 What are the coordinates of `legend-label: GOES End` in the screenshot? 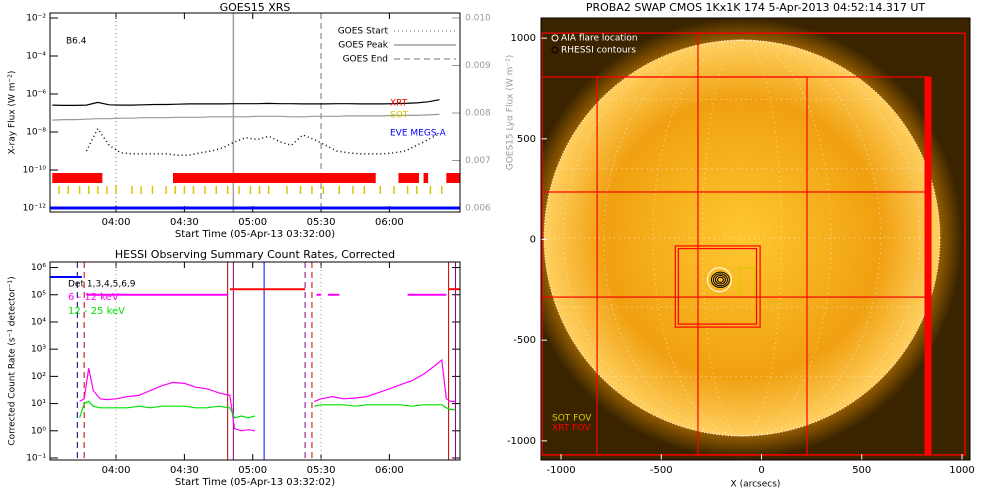 It's located at (365, 60).